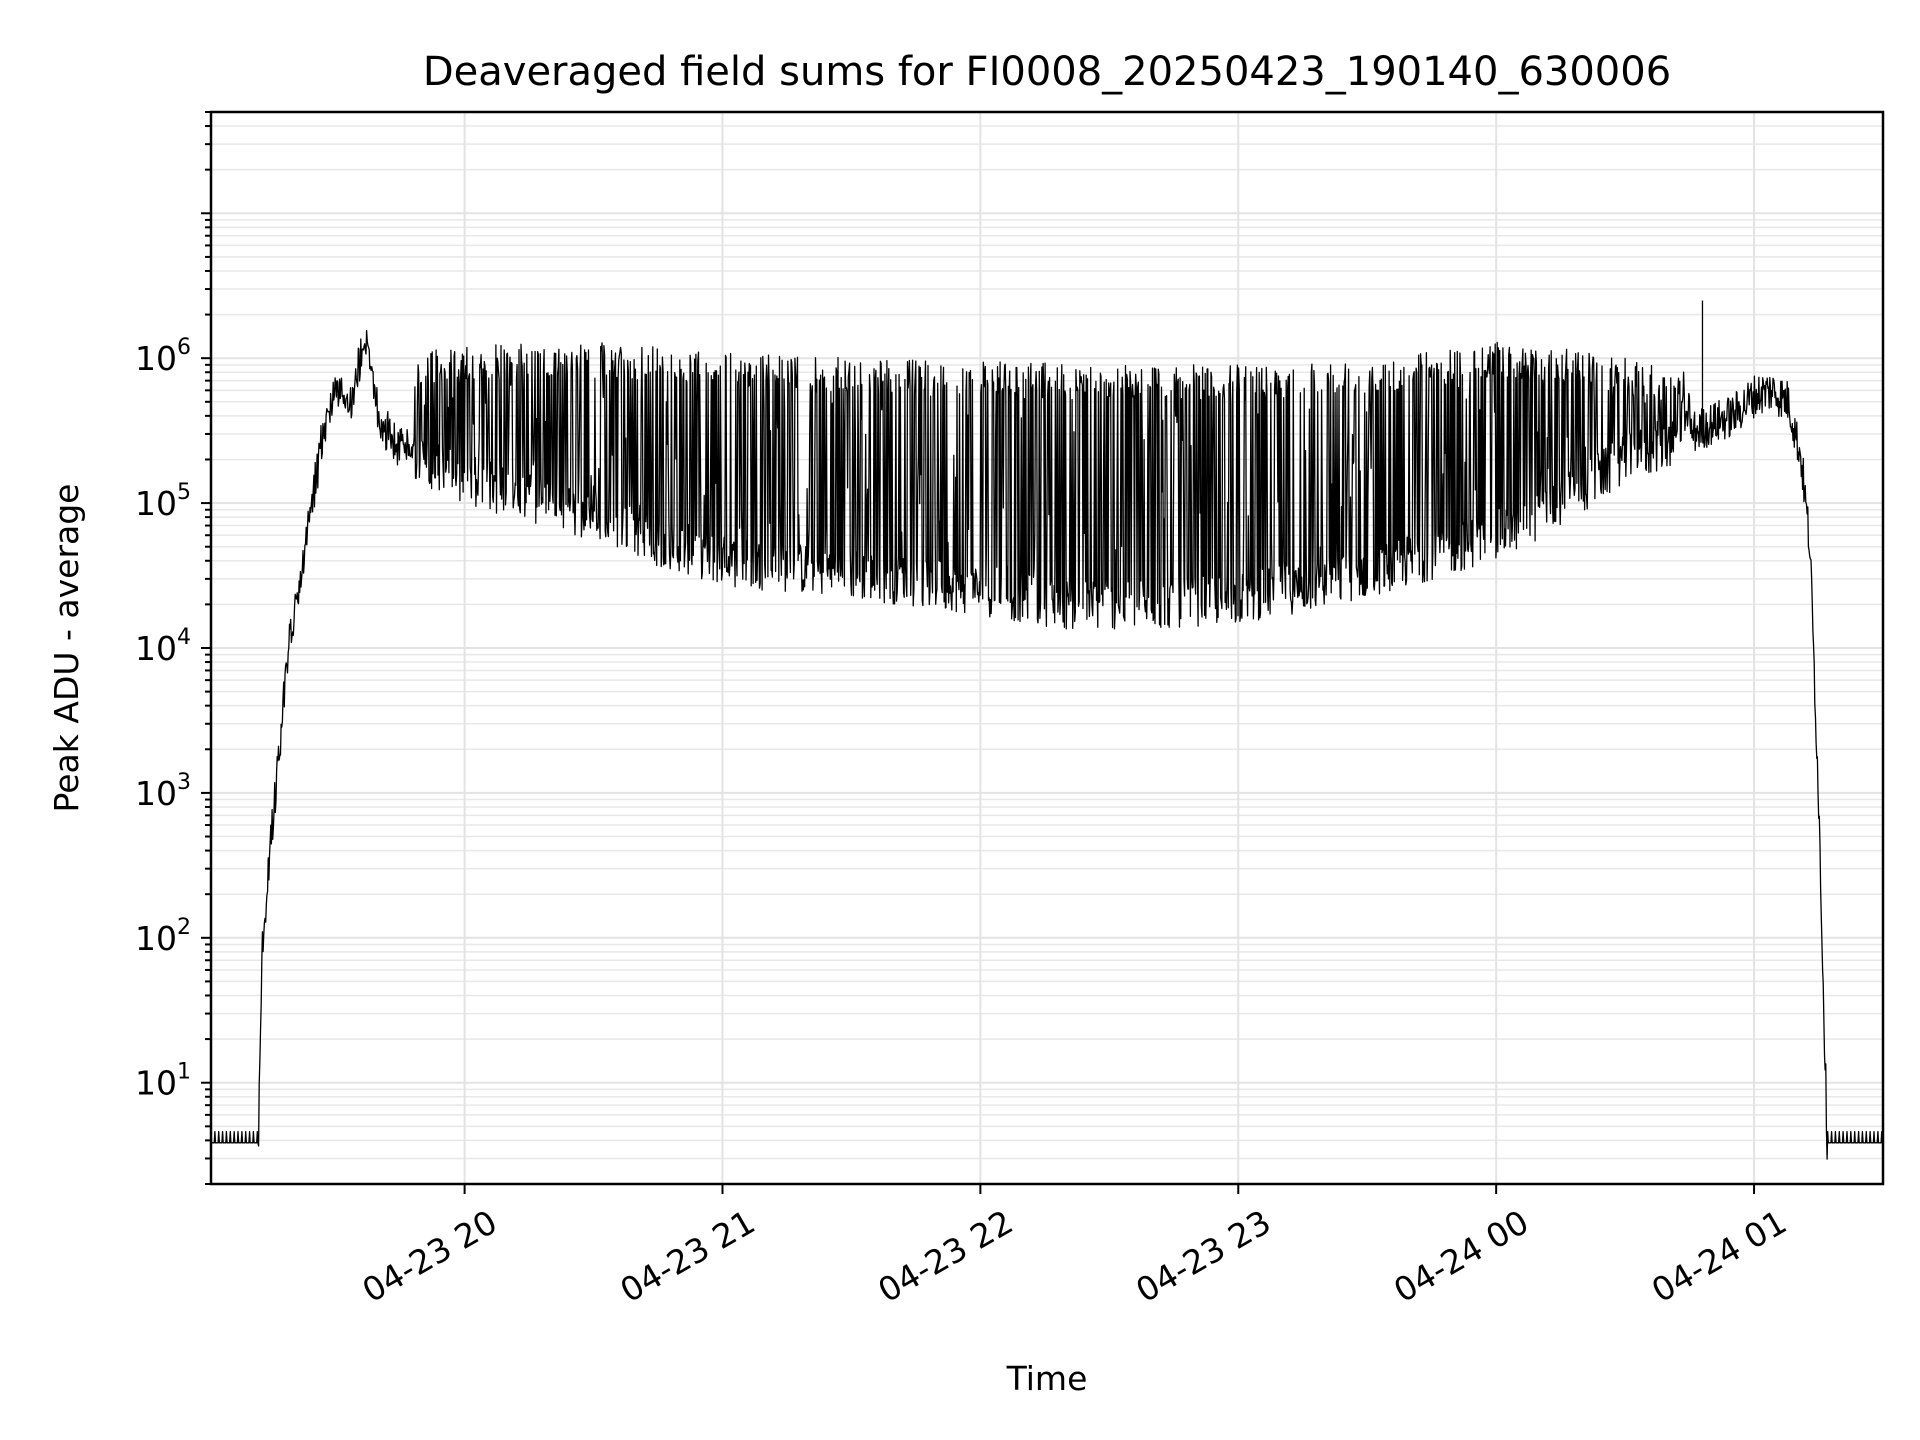 The image size is (1920, 1440). Describe the element at coordinates (66, 648) in the screenshot. I see `y-axis-label: Peak ADU - average` at that location.